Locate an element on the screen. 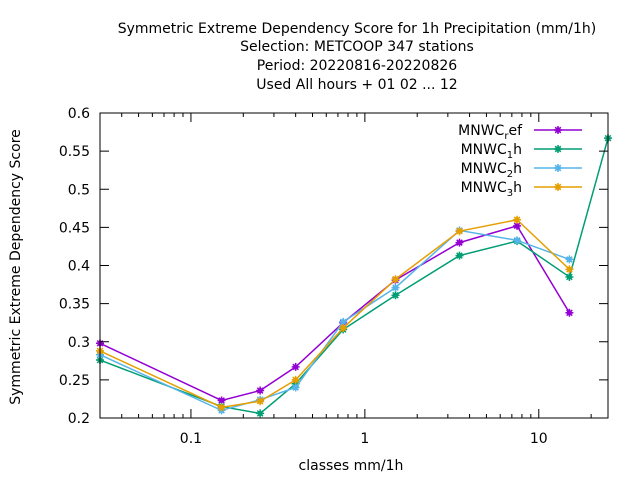 Image resolution: width=640 pixels, height=480 pixels. x-axis-label: classes mm/1h is located at coordinates (351, 466).